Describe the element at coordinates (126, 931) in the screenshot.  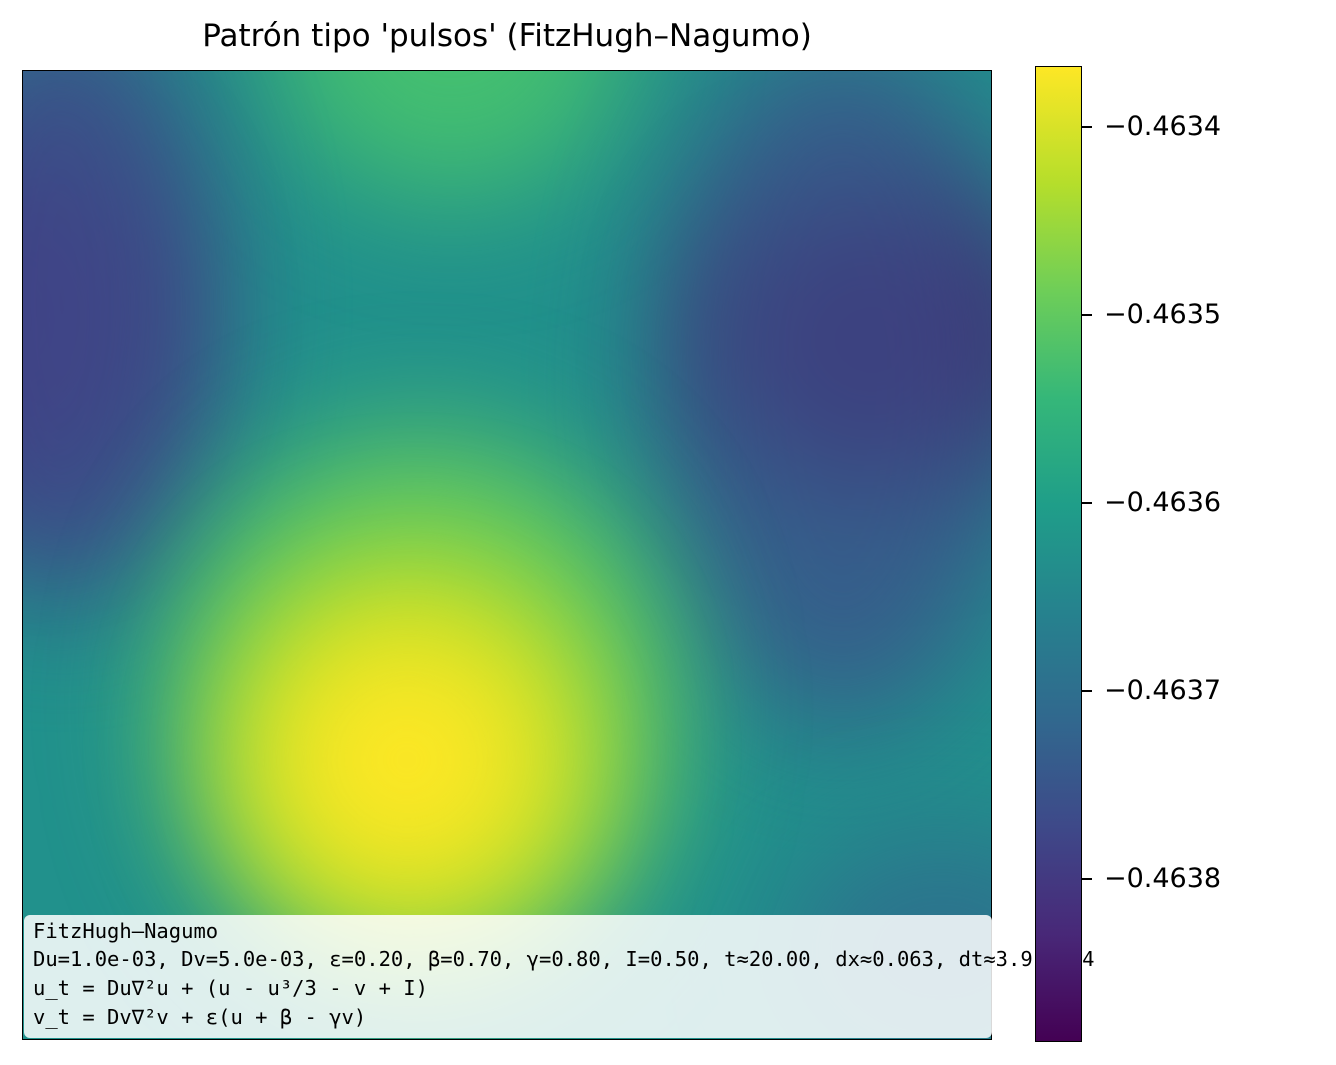
I see `annotation-line-1: FitzHugh–Nagumo` at that location.